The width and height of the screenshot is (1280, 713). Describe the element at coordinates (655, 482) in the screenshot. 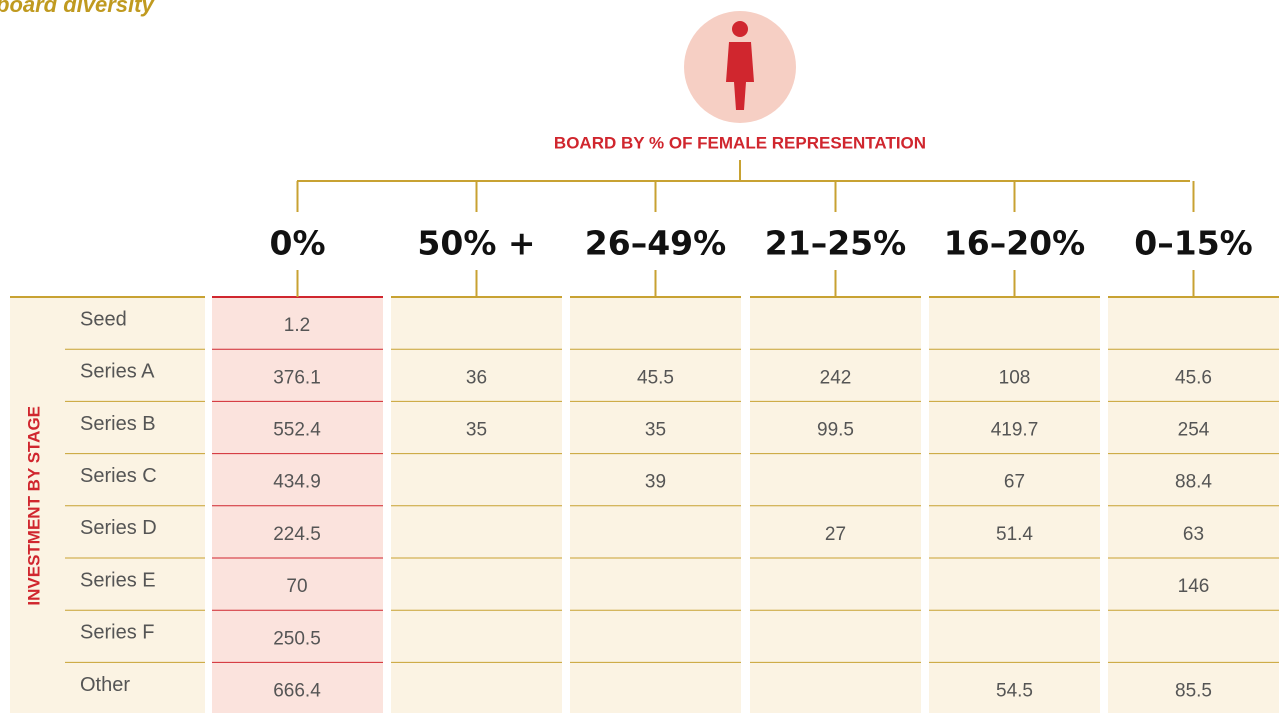

I see `cell-value: 39` at that location.